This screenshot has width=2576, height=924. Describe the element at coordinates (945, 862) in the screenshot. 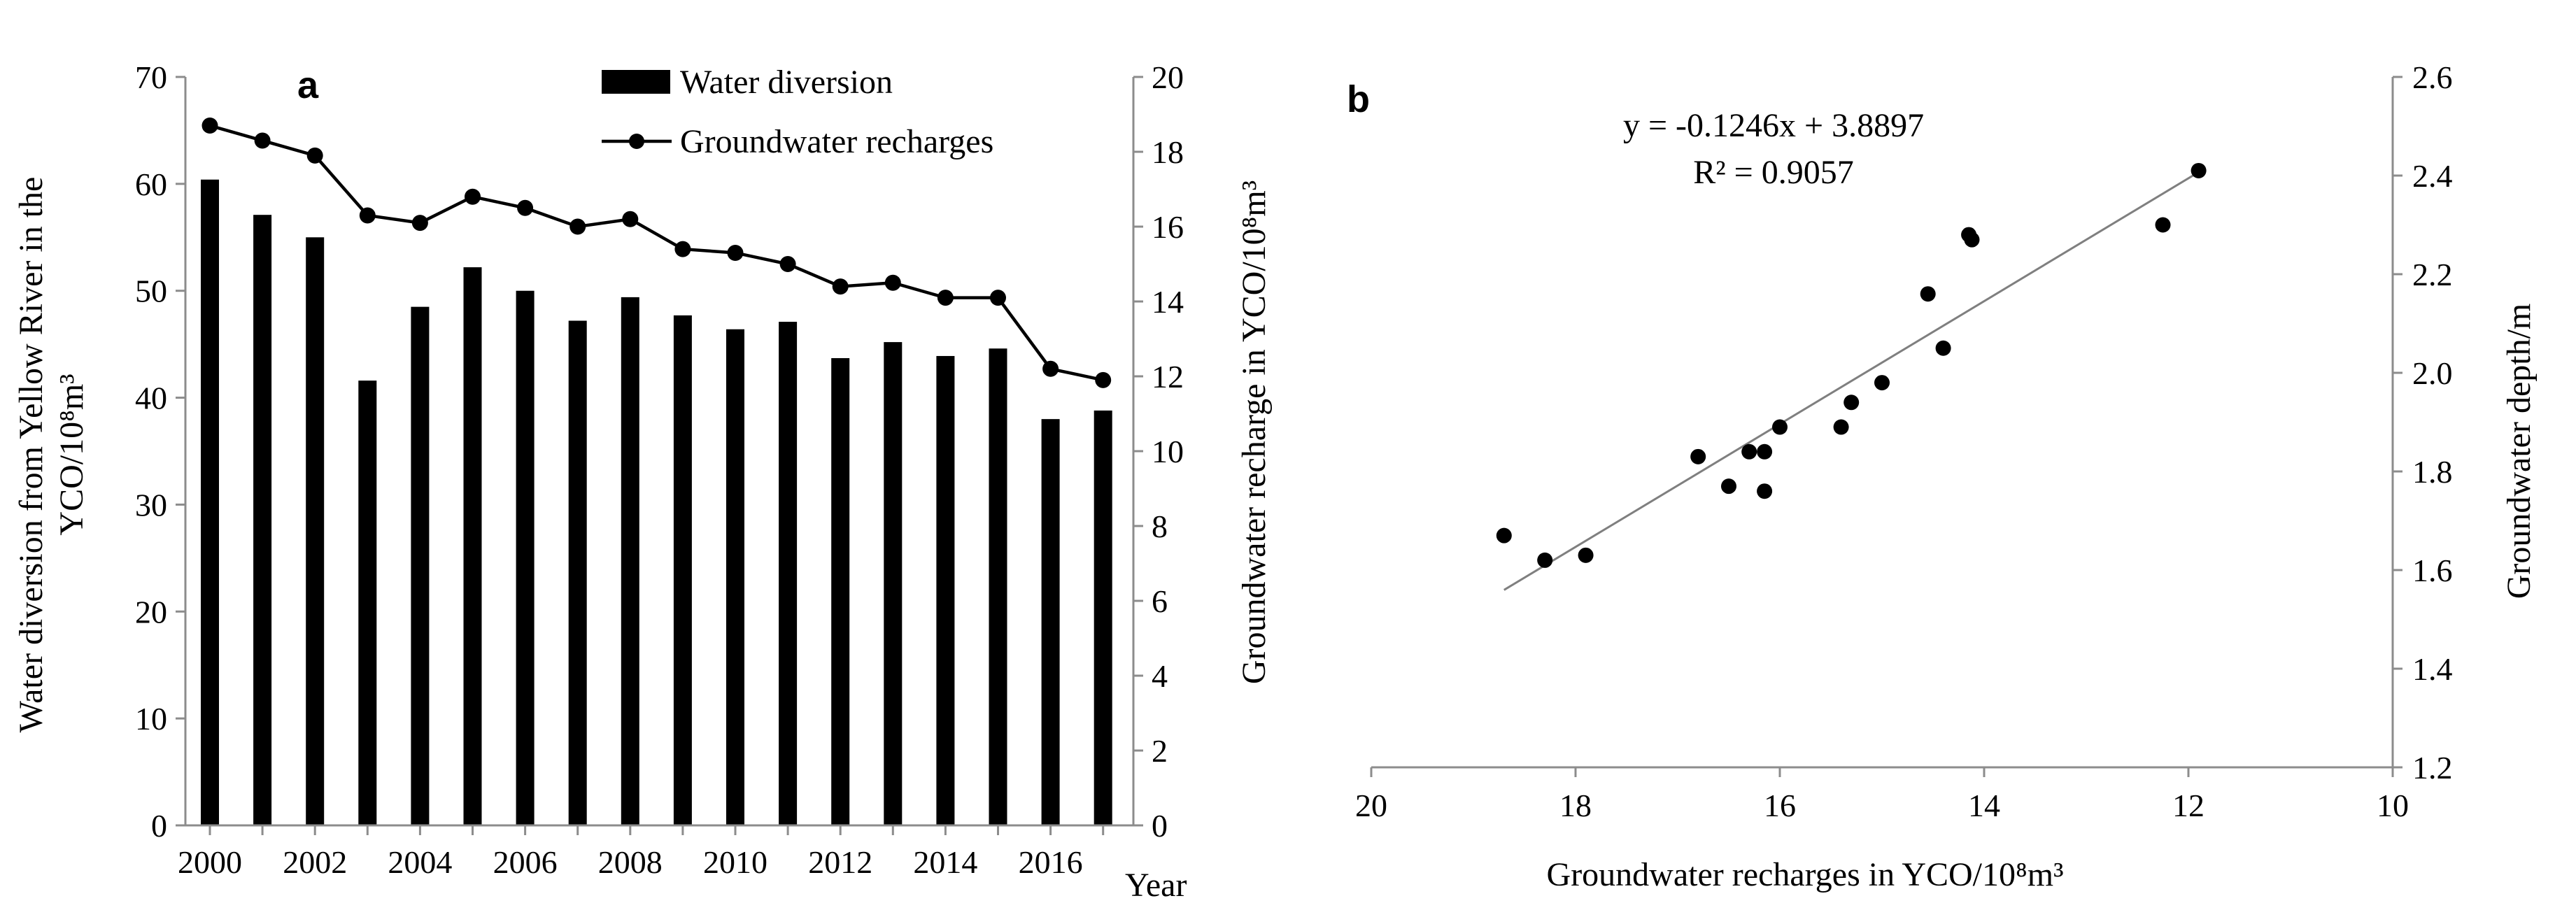

I see `panel-a-x-tick-label: 2014` at that location.